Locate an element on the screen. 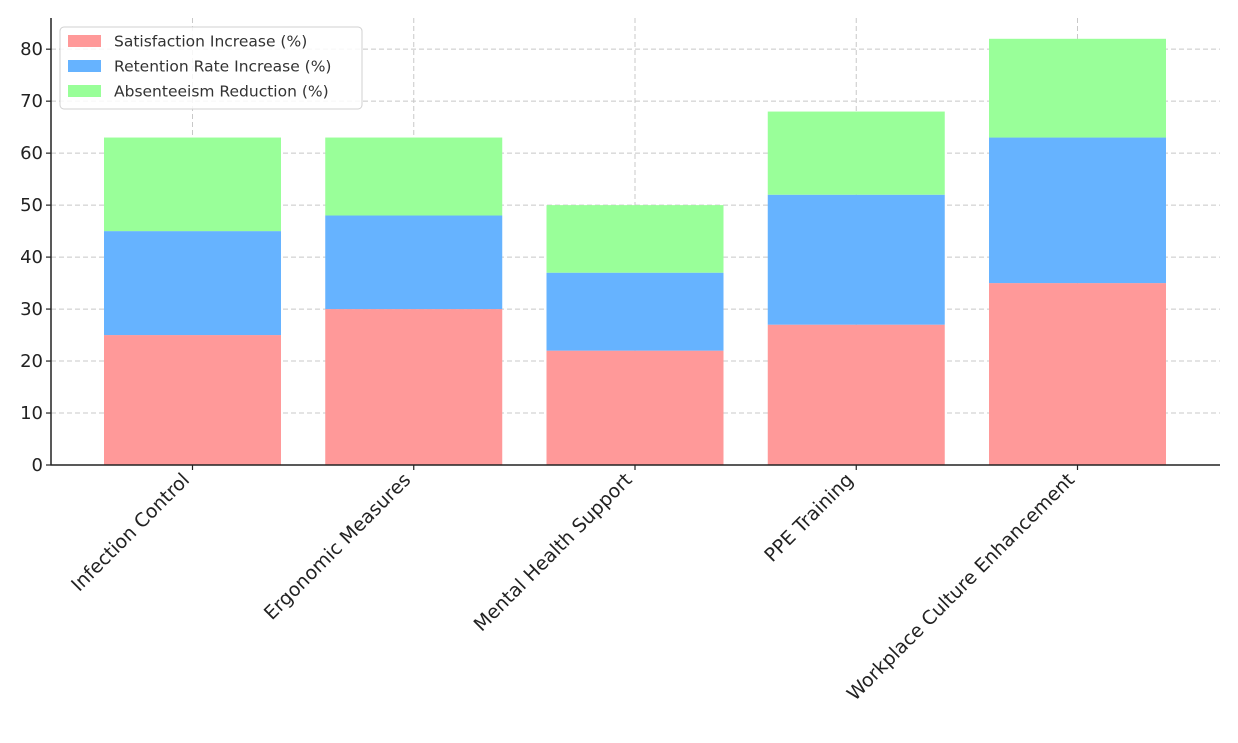  x-tick-label: Ergonomic Measures is located at coordinates (337, 546).